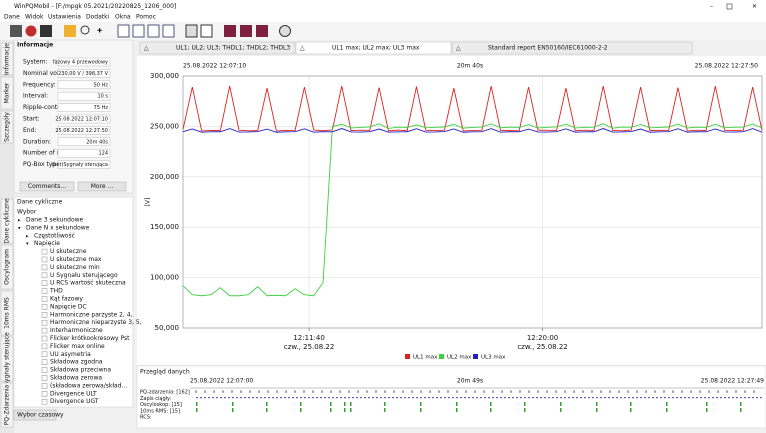  What do you see at coordinates (80, 370) in the screenshot?
I see `tree-item: Składowa przeciwna` at bounding box center [80, 370].